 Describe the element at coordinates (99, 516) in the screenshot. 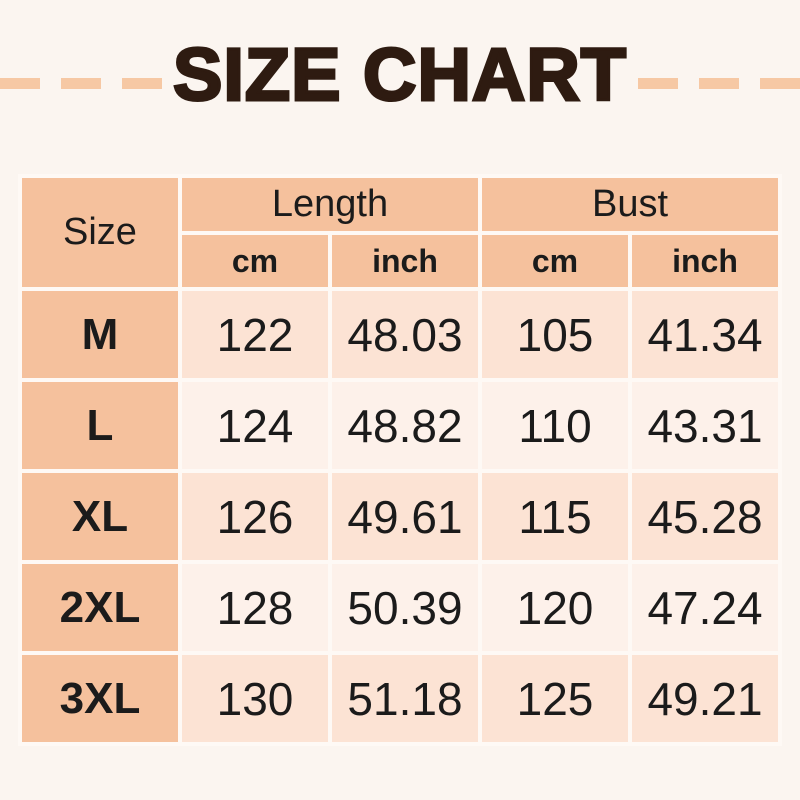

I see `row-header-size: XL` at that location.